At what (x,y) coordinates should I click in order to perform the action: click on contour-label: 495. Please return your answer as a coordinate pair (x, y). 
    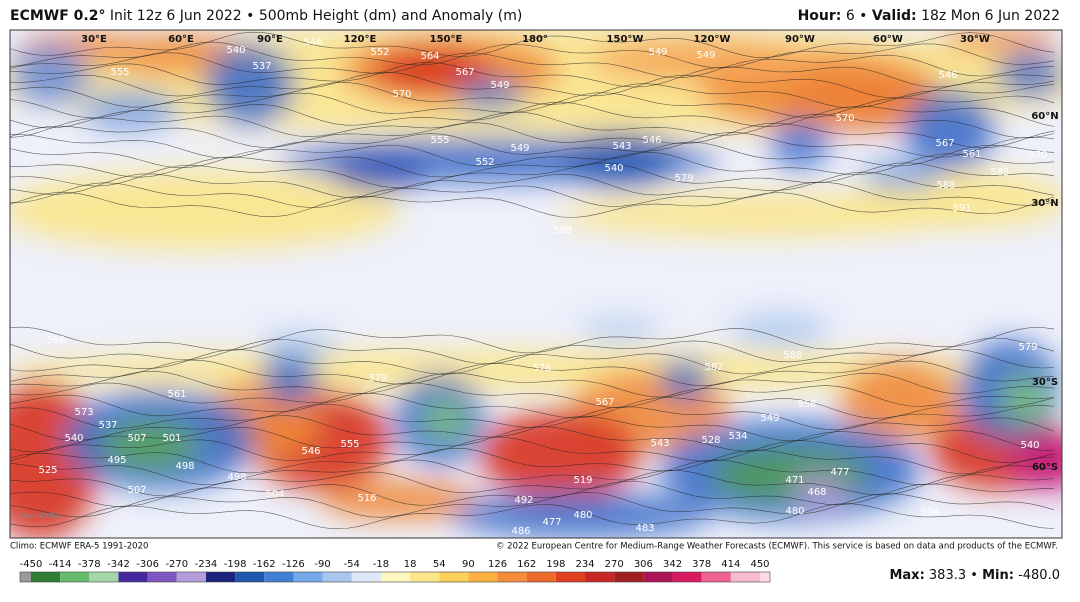
    Looking at the image, I should click on (116, 460).